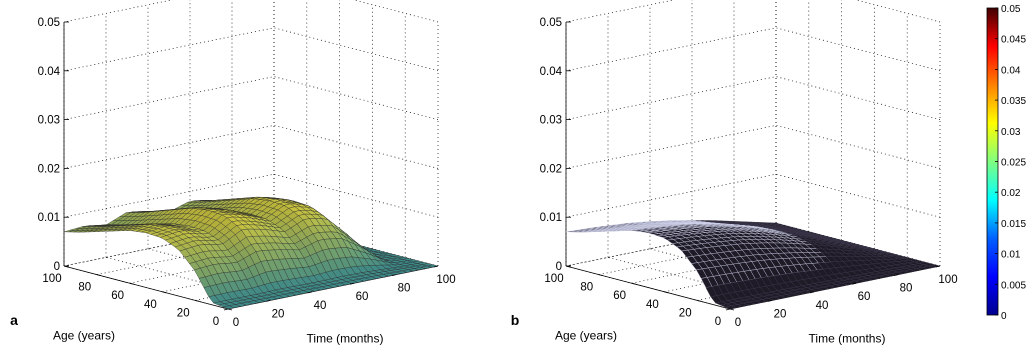 This screenshot has width=1029, height=360. What do you see at coordinates (1011, 9) in the screenshot?
I see `colorbar-tick-label: 0.05` at bounding box center [1011, 9].